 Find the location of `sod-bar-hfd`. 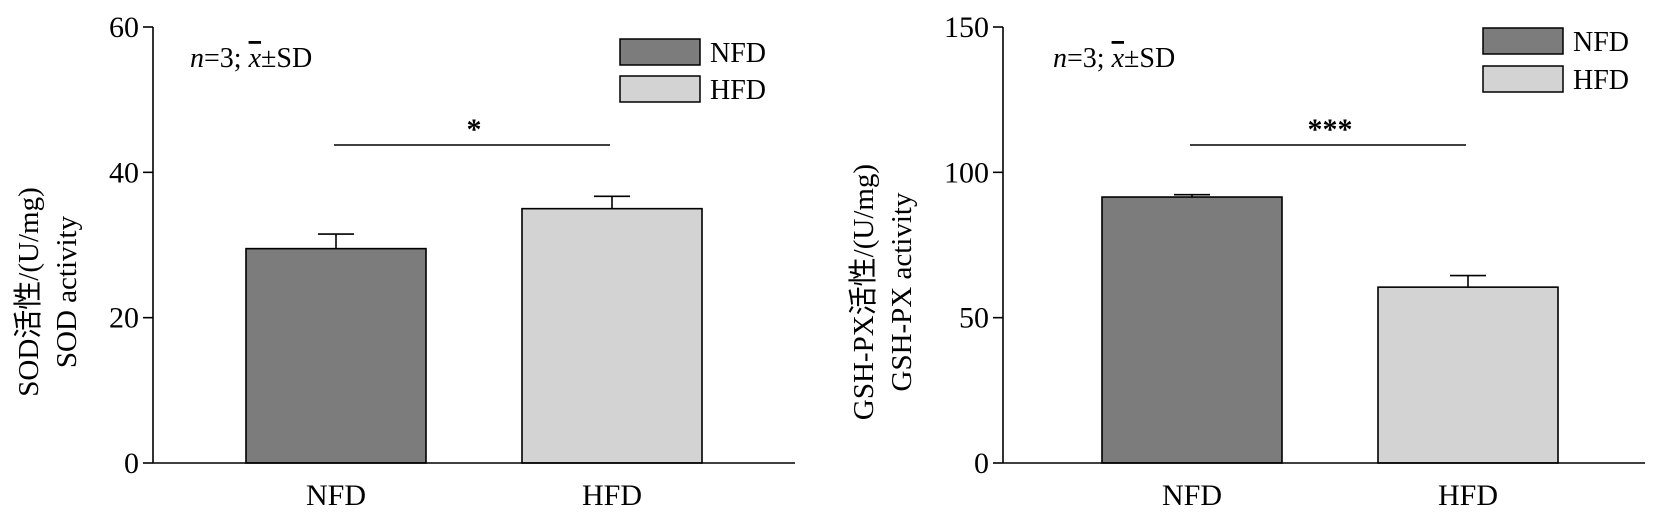

sod-bar-hfd is located at coordinates (612, 335).